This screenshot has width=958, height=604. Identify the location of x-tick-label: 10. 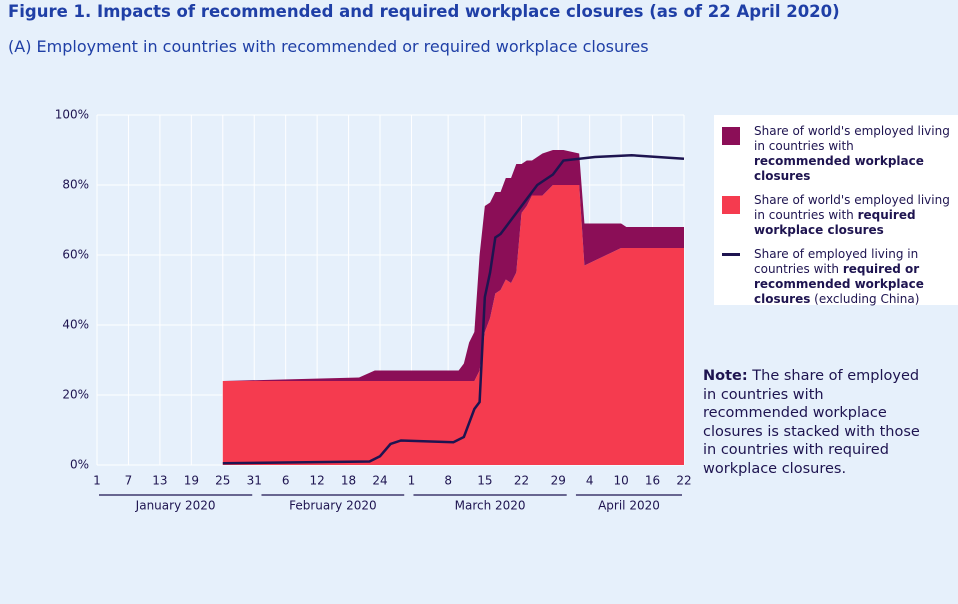
(620, 481).